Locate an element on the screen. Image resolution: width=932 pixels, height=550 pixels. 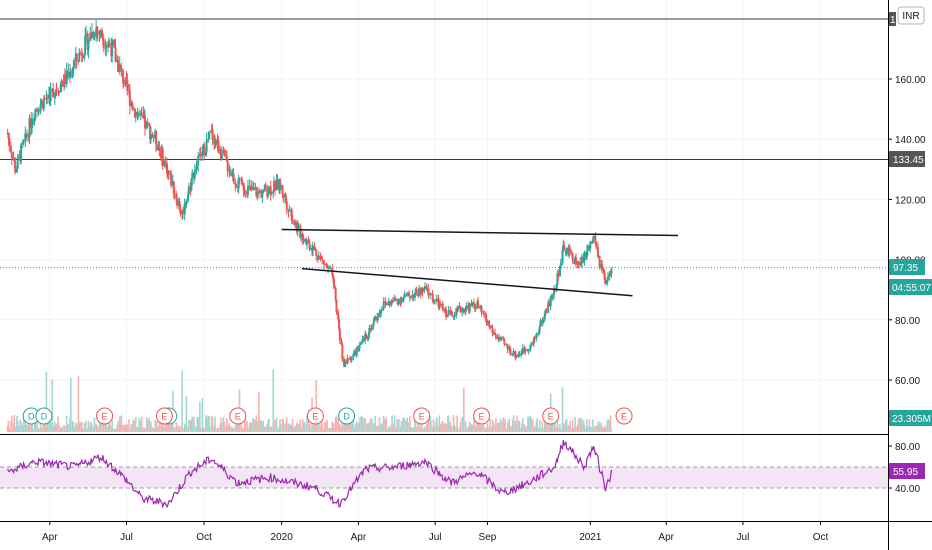
volume-text: 23.305M is located at coordinates (911, 419).